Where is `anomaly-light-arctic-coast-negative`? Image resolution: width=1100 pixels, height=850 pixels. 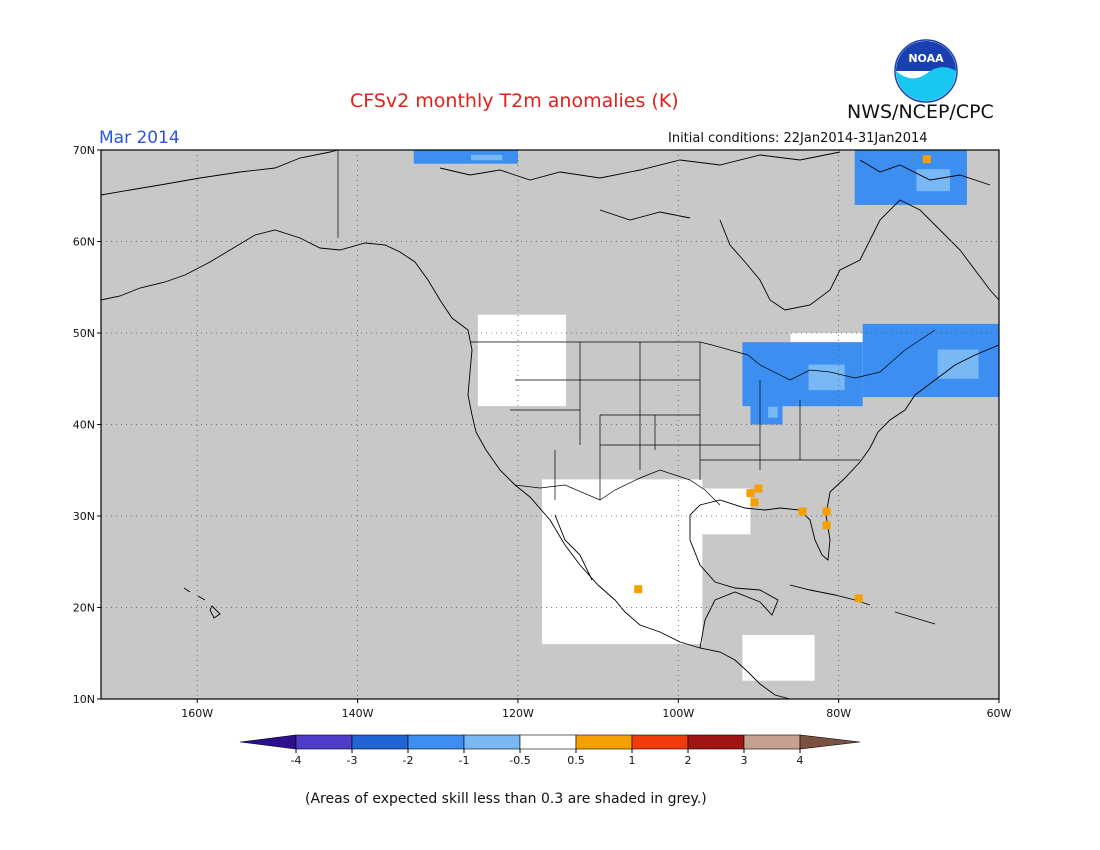 anomaly-light-arctic-coast-negative is located at coordinates (487, 157).